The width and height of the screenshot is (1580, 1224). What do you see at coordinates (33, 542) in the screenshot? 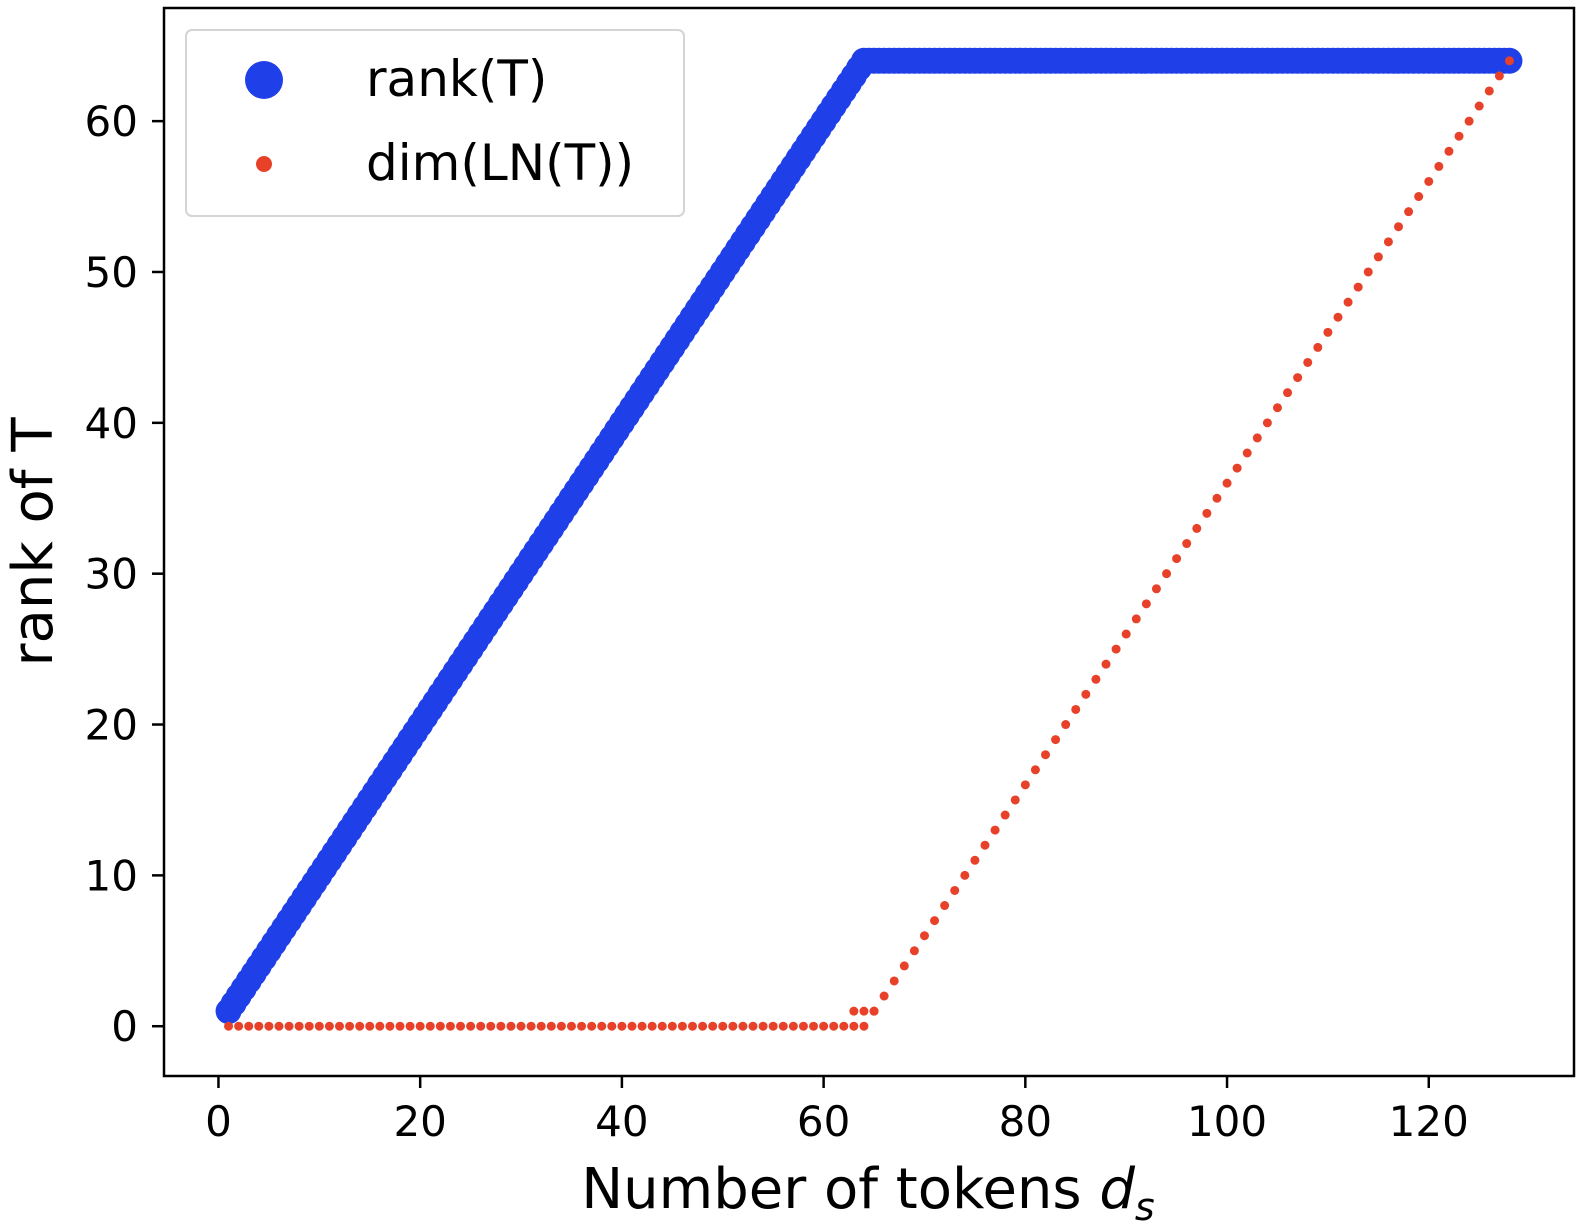
I see `y-axis-label: rank of T` at bounding box center [33, 542].